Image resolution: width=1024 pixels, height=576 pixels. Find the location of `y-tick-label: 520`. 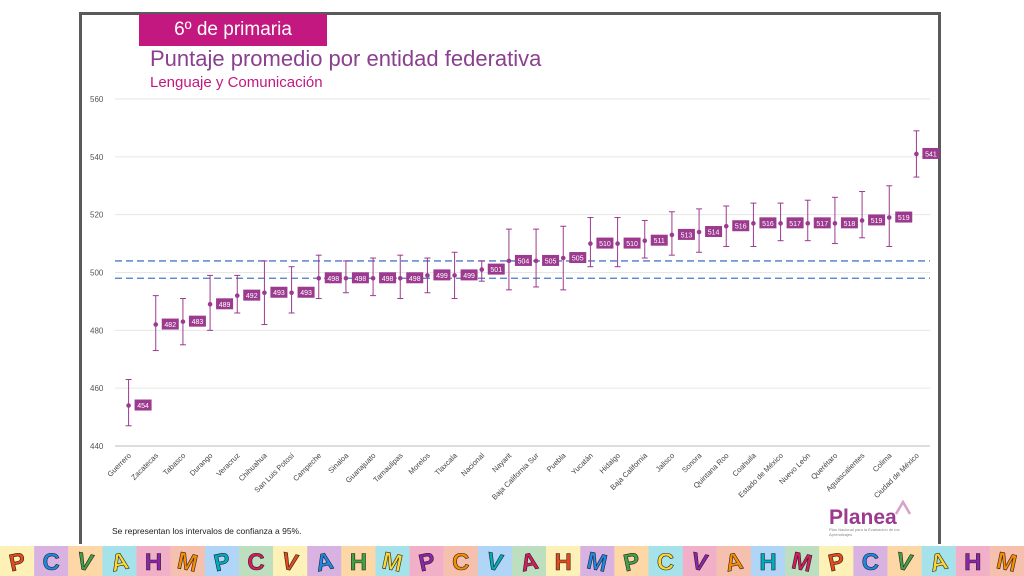

y-tick-label: 520 is located at coordinates (97, 215).